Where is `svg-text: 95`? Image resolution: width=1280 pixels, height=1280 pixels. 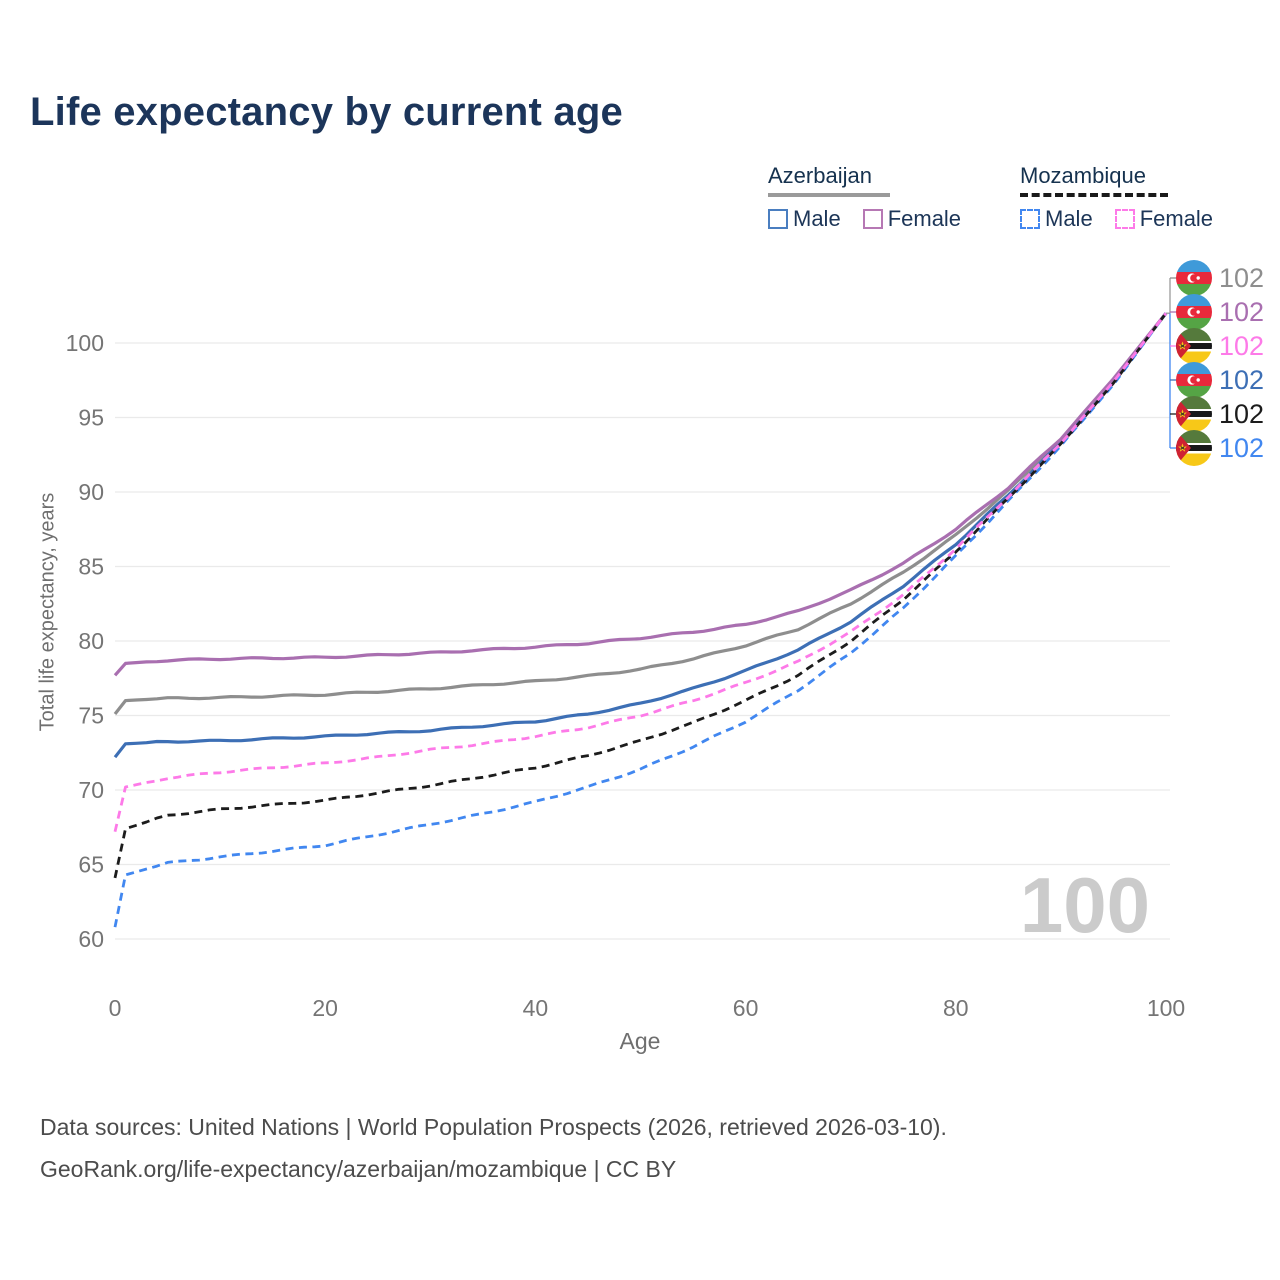 svg-text: 95 is located at coordinates (91, 418).